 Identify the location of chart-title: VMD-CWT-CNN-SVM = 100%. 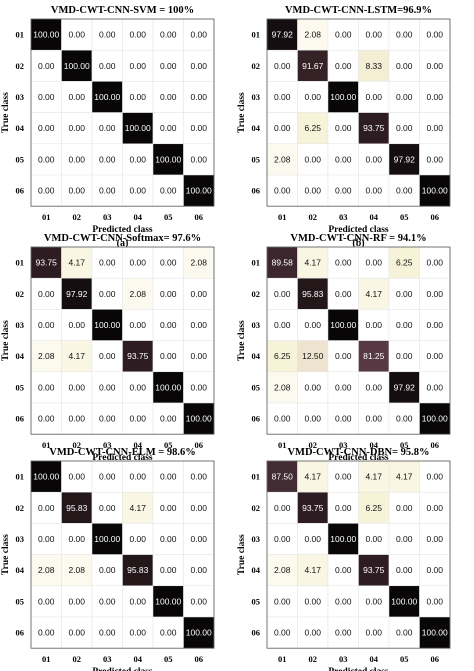
(122, 10).